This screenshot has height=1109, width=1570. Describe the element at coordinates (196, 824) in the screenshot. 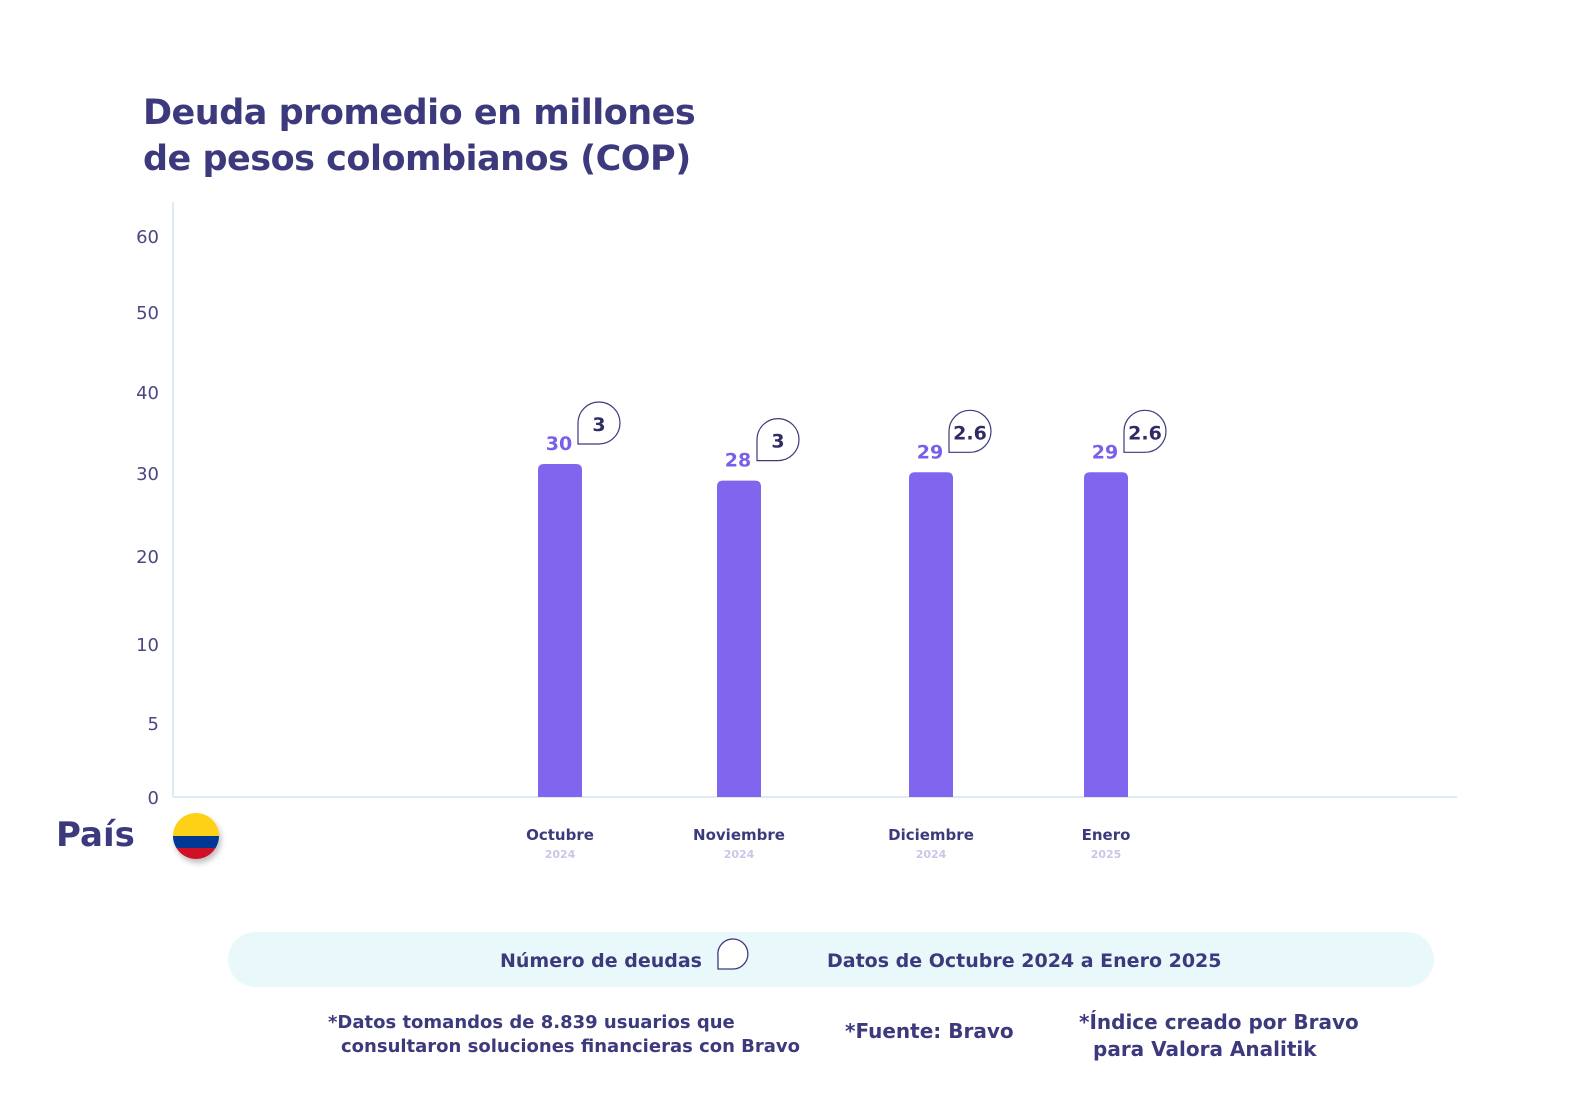

I see `flag-yellow-stripe` at that location.